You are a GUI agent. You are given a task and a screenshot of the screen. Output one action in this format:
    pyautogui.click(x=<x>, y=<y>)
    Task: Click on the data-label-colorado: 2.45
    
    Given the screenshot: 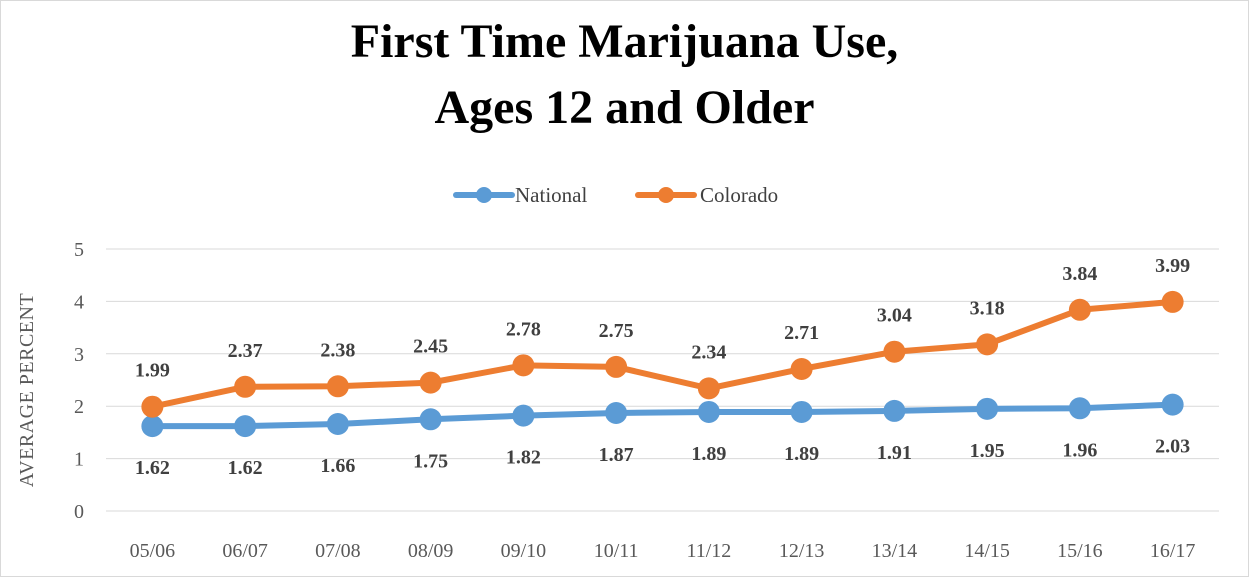 What is the action you would take?
    pyautogui.click(x=430, y=347)
    